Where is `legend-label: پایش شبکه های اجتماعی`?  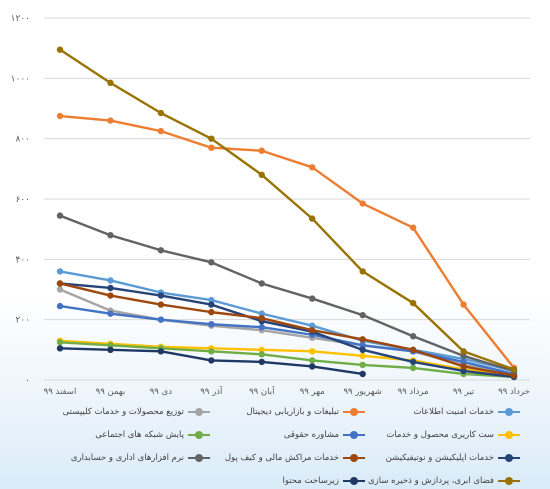 legend-label: پایش شبکه های اجتماعی is located at coordinates (139, 435).